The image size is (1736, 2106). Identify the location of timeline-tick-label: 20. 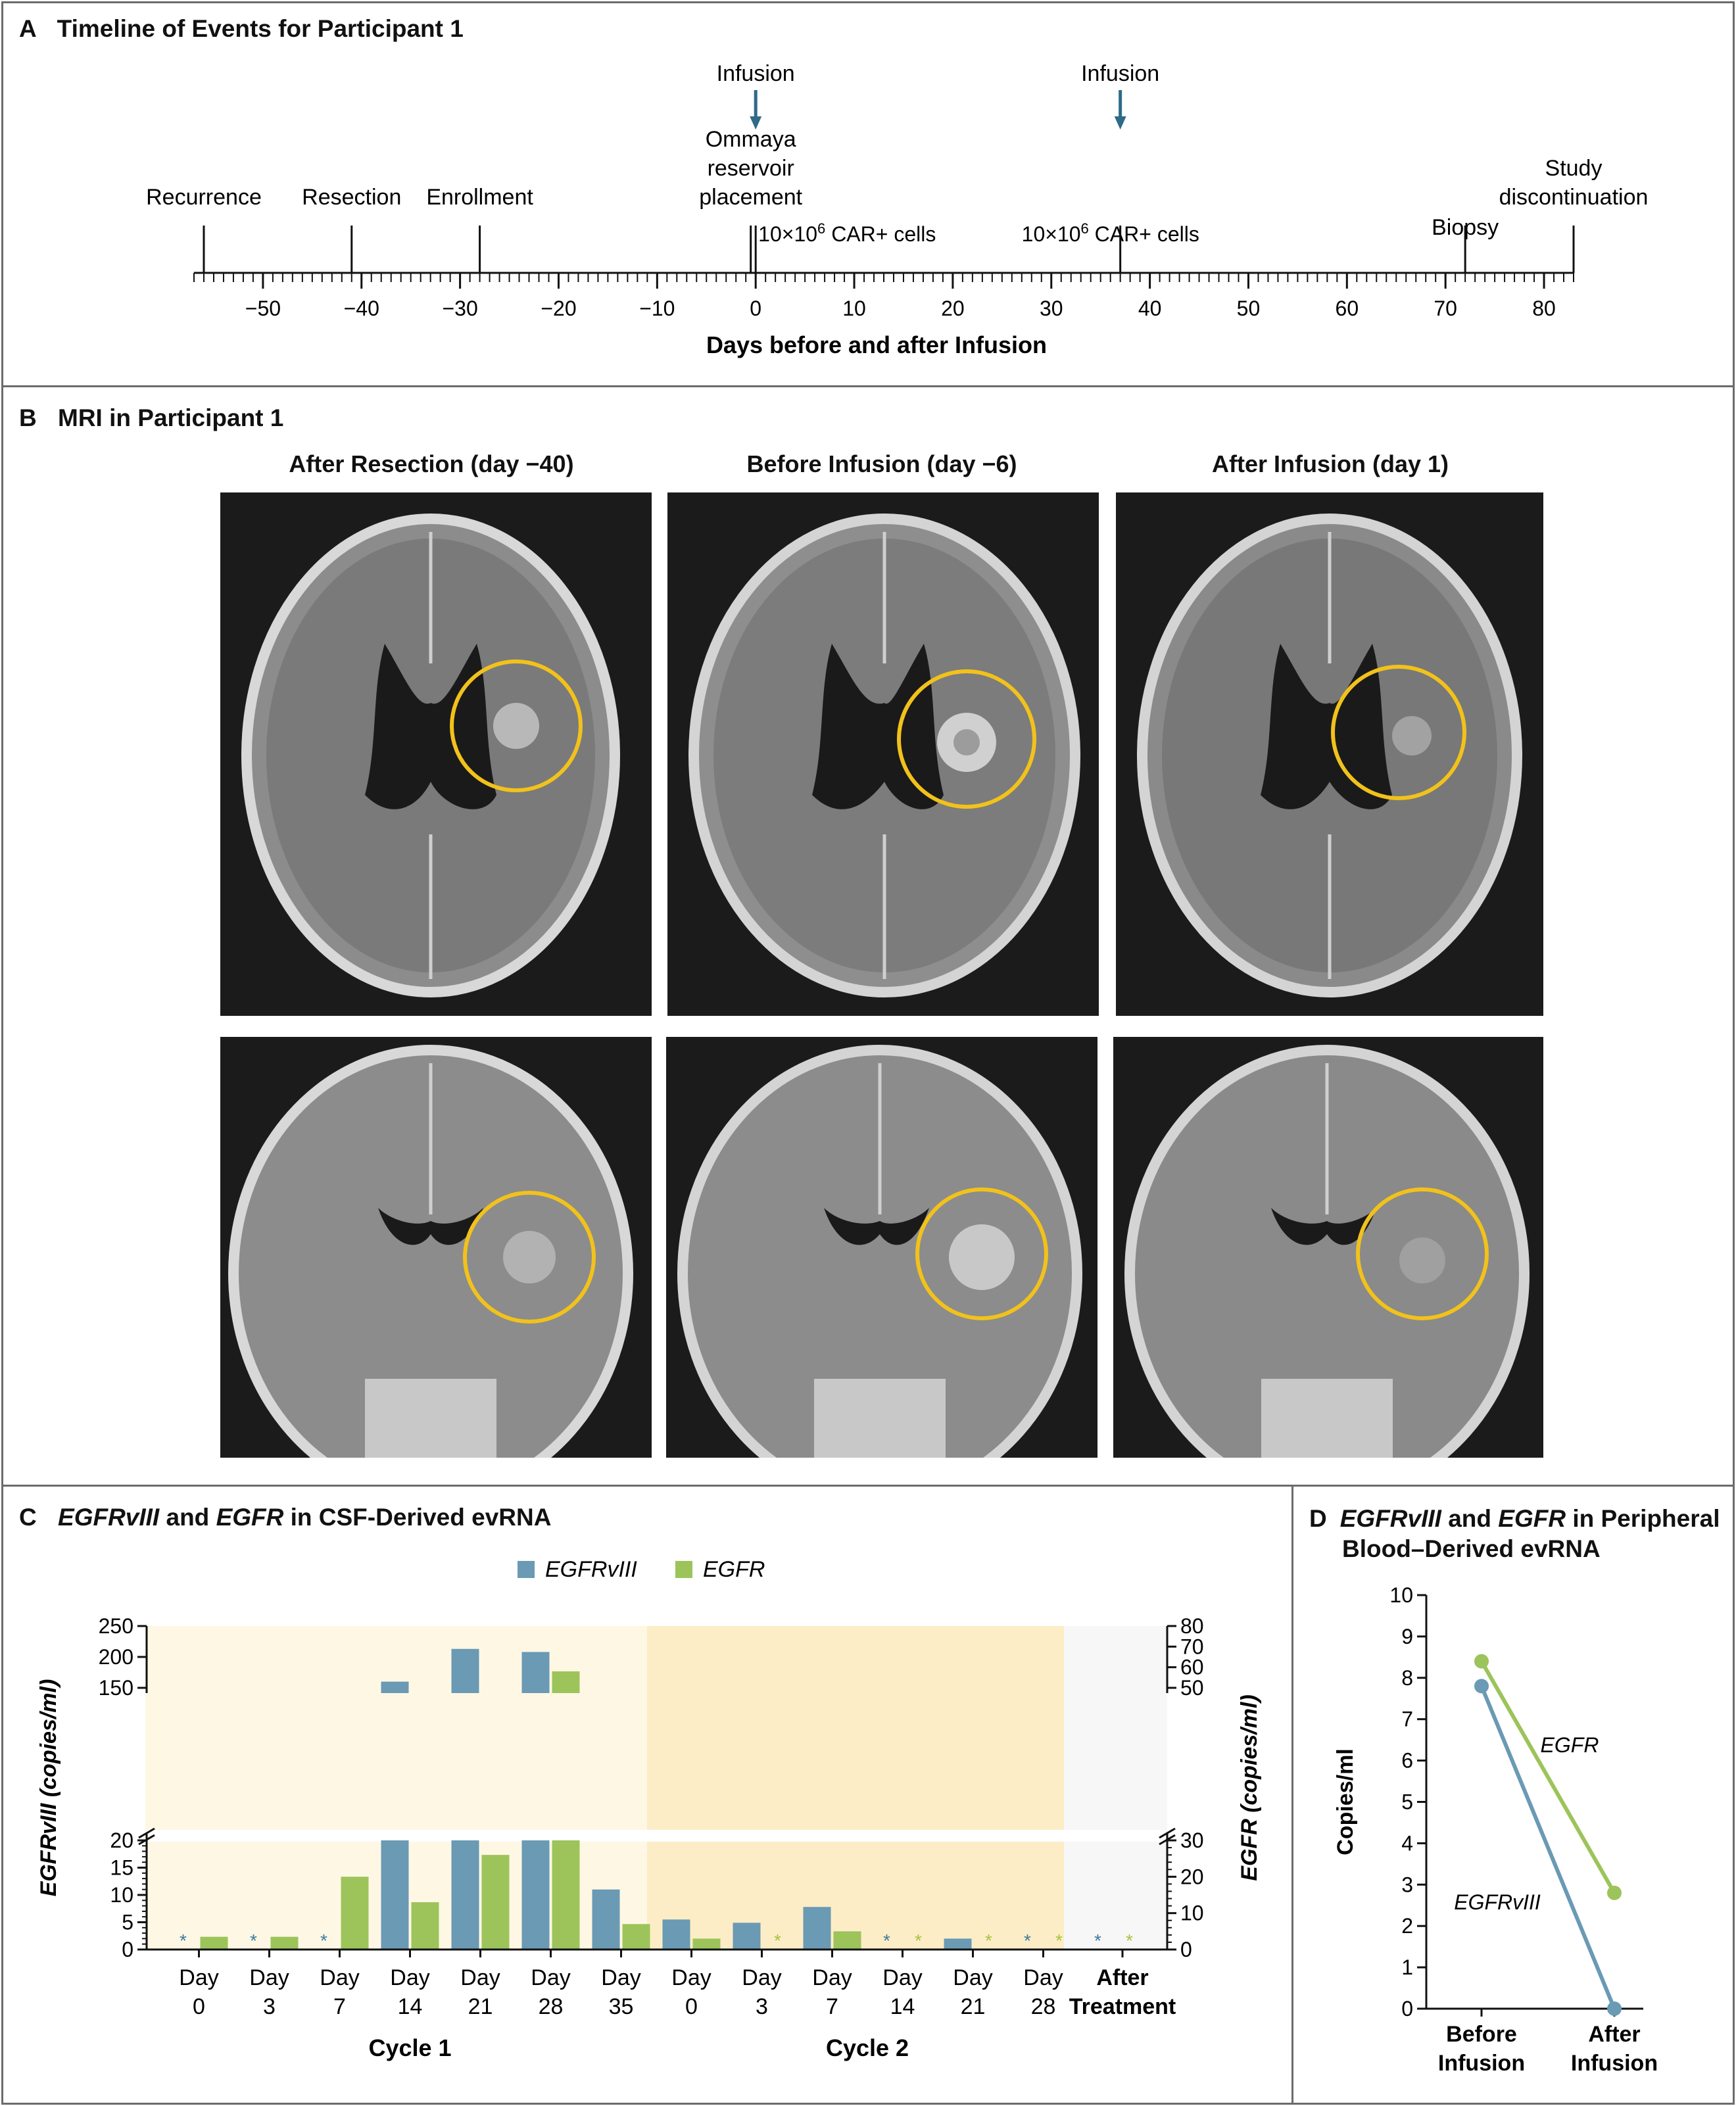
(953, 308).